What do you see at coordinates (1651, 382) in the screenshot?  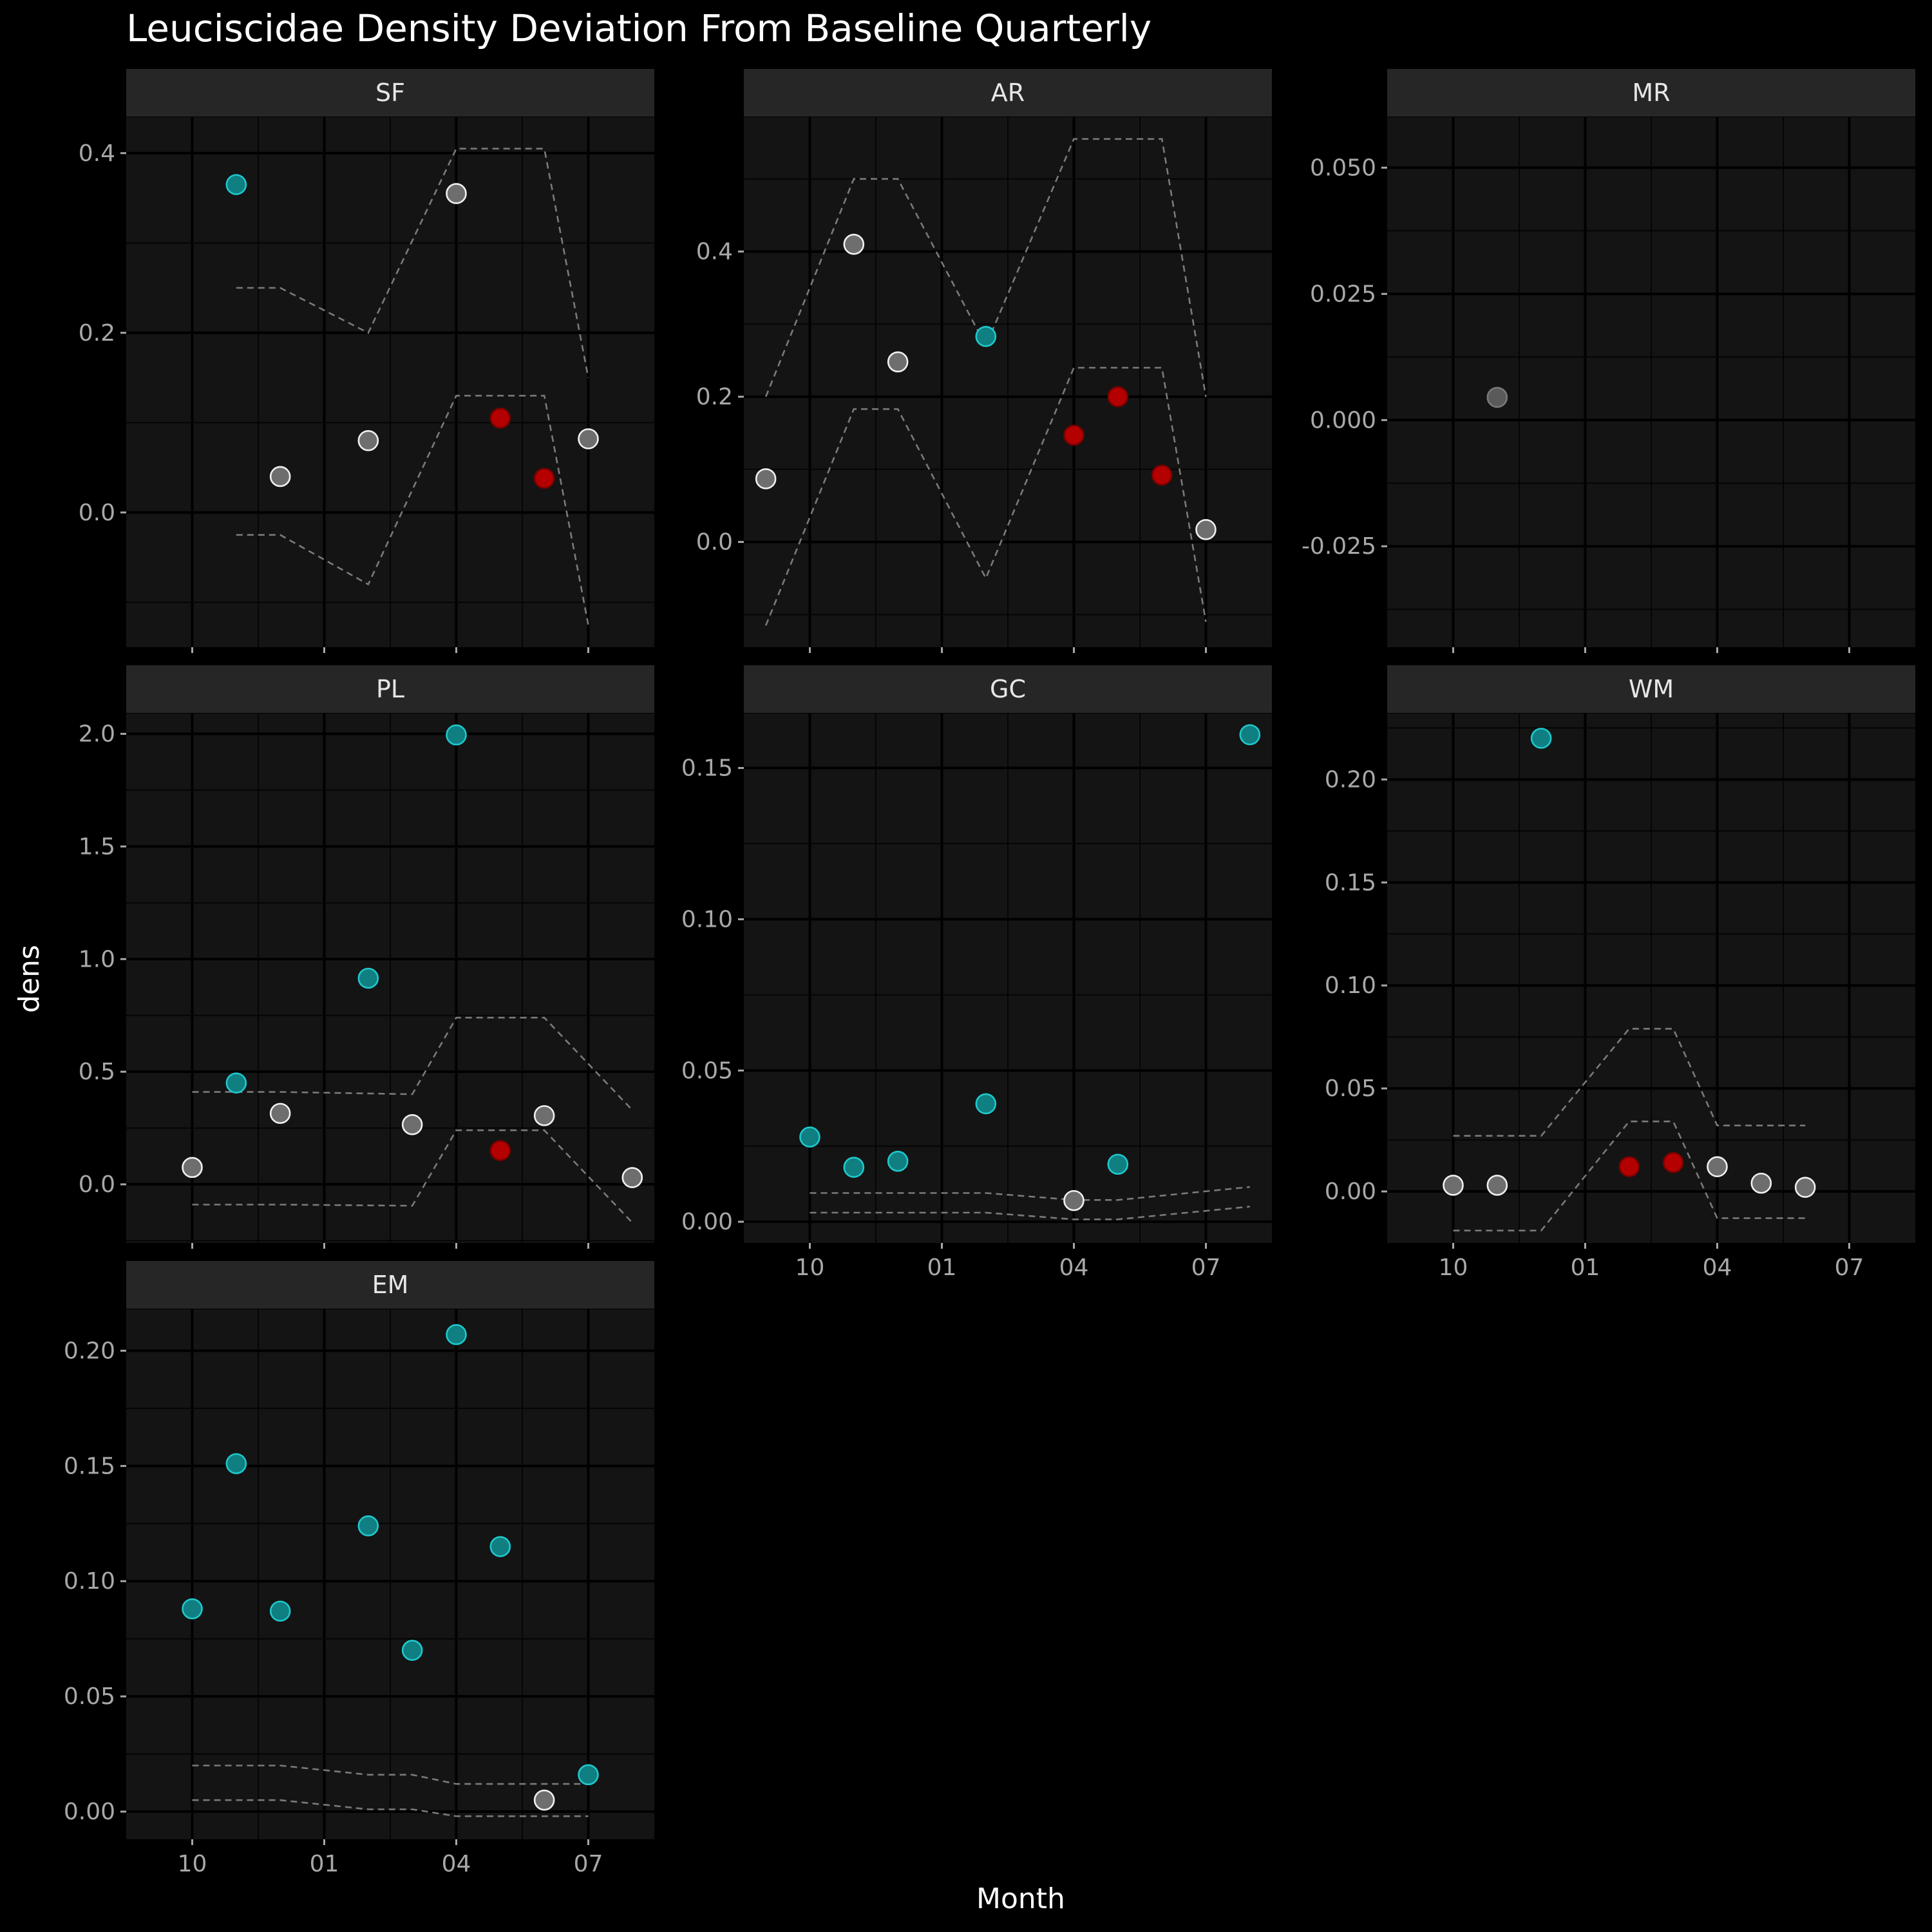 I see `gridlines-mr` at bounding box center [1651, 382].